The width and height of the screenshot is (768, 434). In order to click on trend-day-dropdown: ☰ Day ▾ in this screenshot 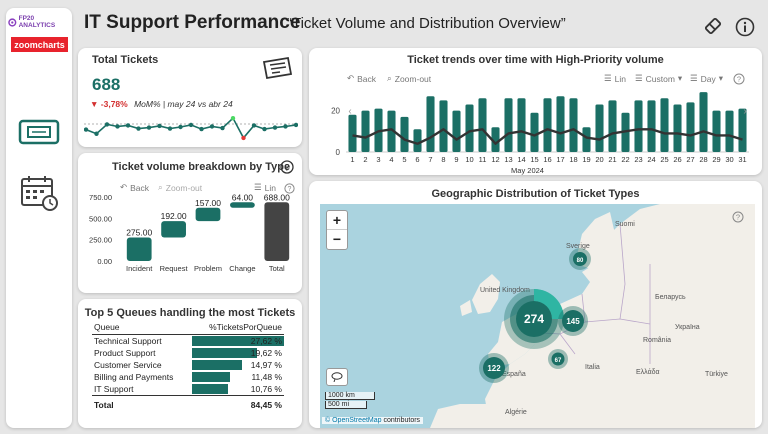, I will do `click(707, 78)`.